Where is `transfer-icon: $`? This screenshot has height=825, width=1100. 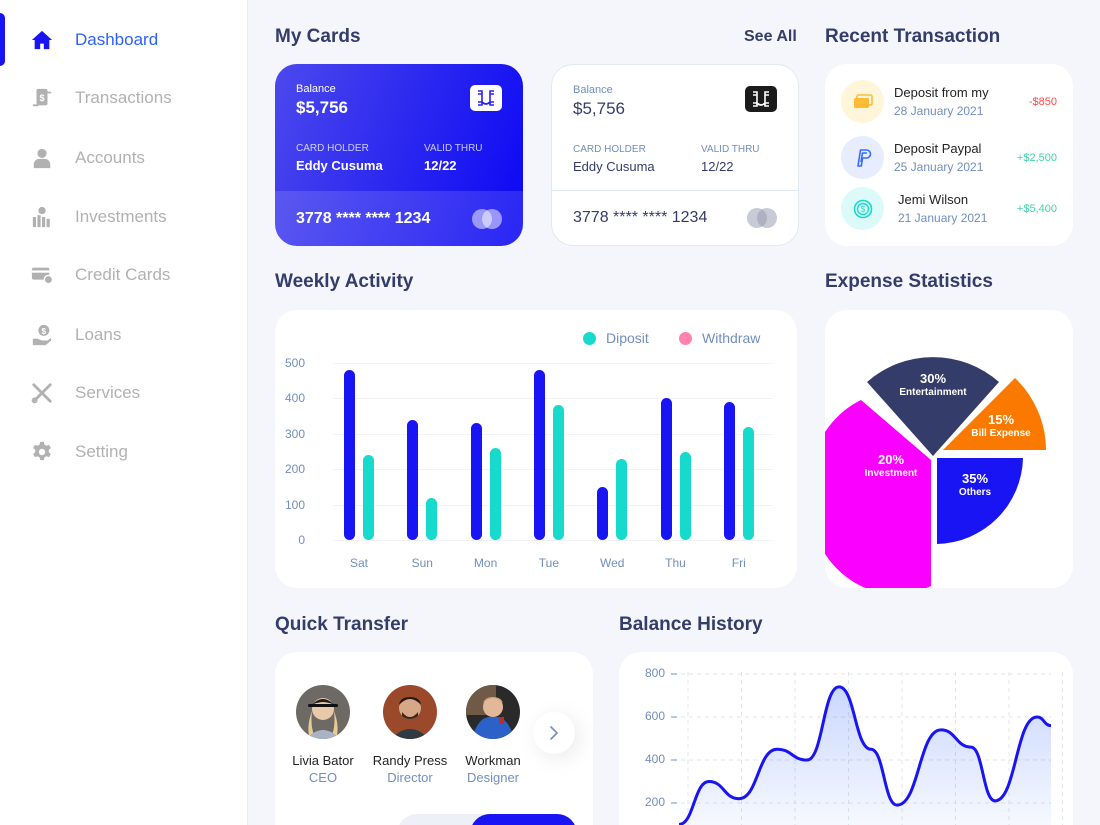
transfer-icon: $ is located at coordinates (42, 98).